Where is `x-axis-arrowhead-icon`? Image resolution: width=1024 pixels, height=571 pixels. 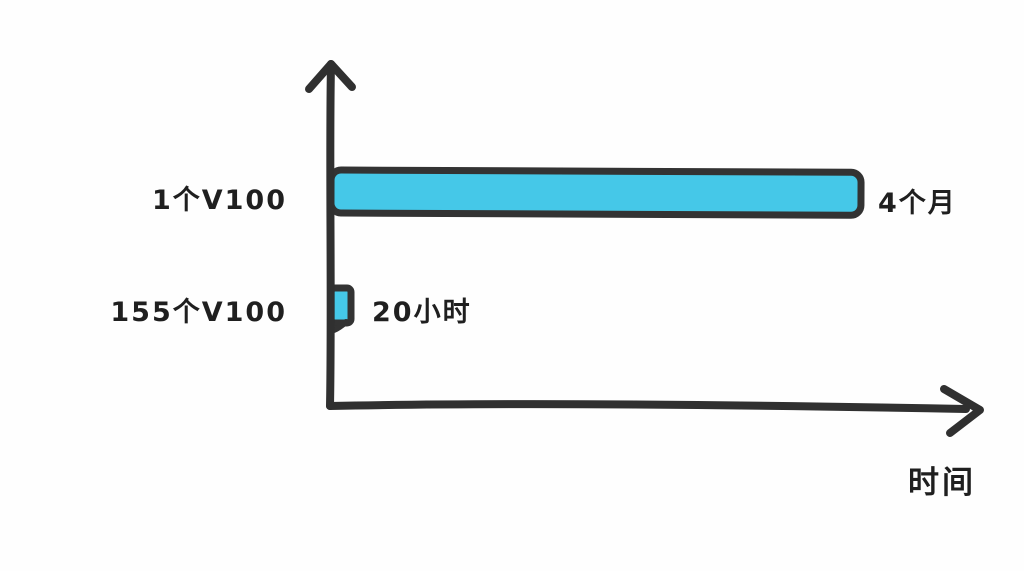 x-axis-arrowhead-icon is located at coordinates (962, 411).